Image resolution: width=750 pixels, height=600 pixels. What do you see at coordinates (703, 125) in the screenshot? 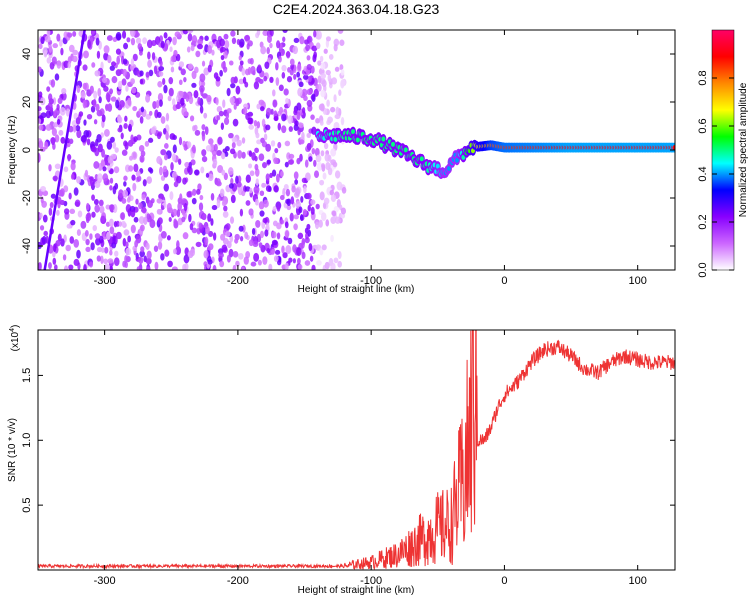
I see `colorbar-tick-label: 0.6` at bounding box center [703, 125].